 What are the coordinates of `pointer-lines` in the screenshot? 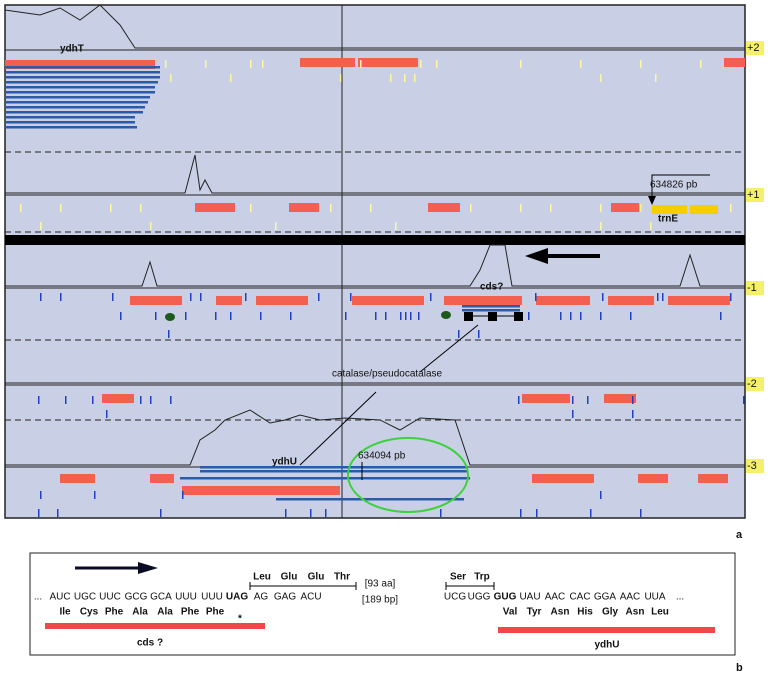 It's located at (389, 402).